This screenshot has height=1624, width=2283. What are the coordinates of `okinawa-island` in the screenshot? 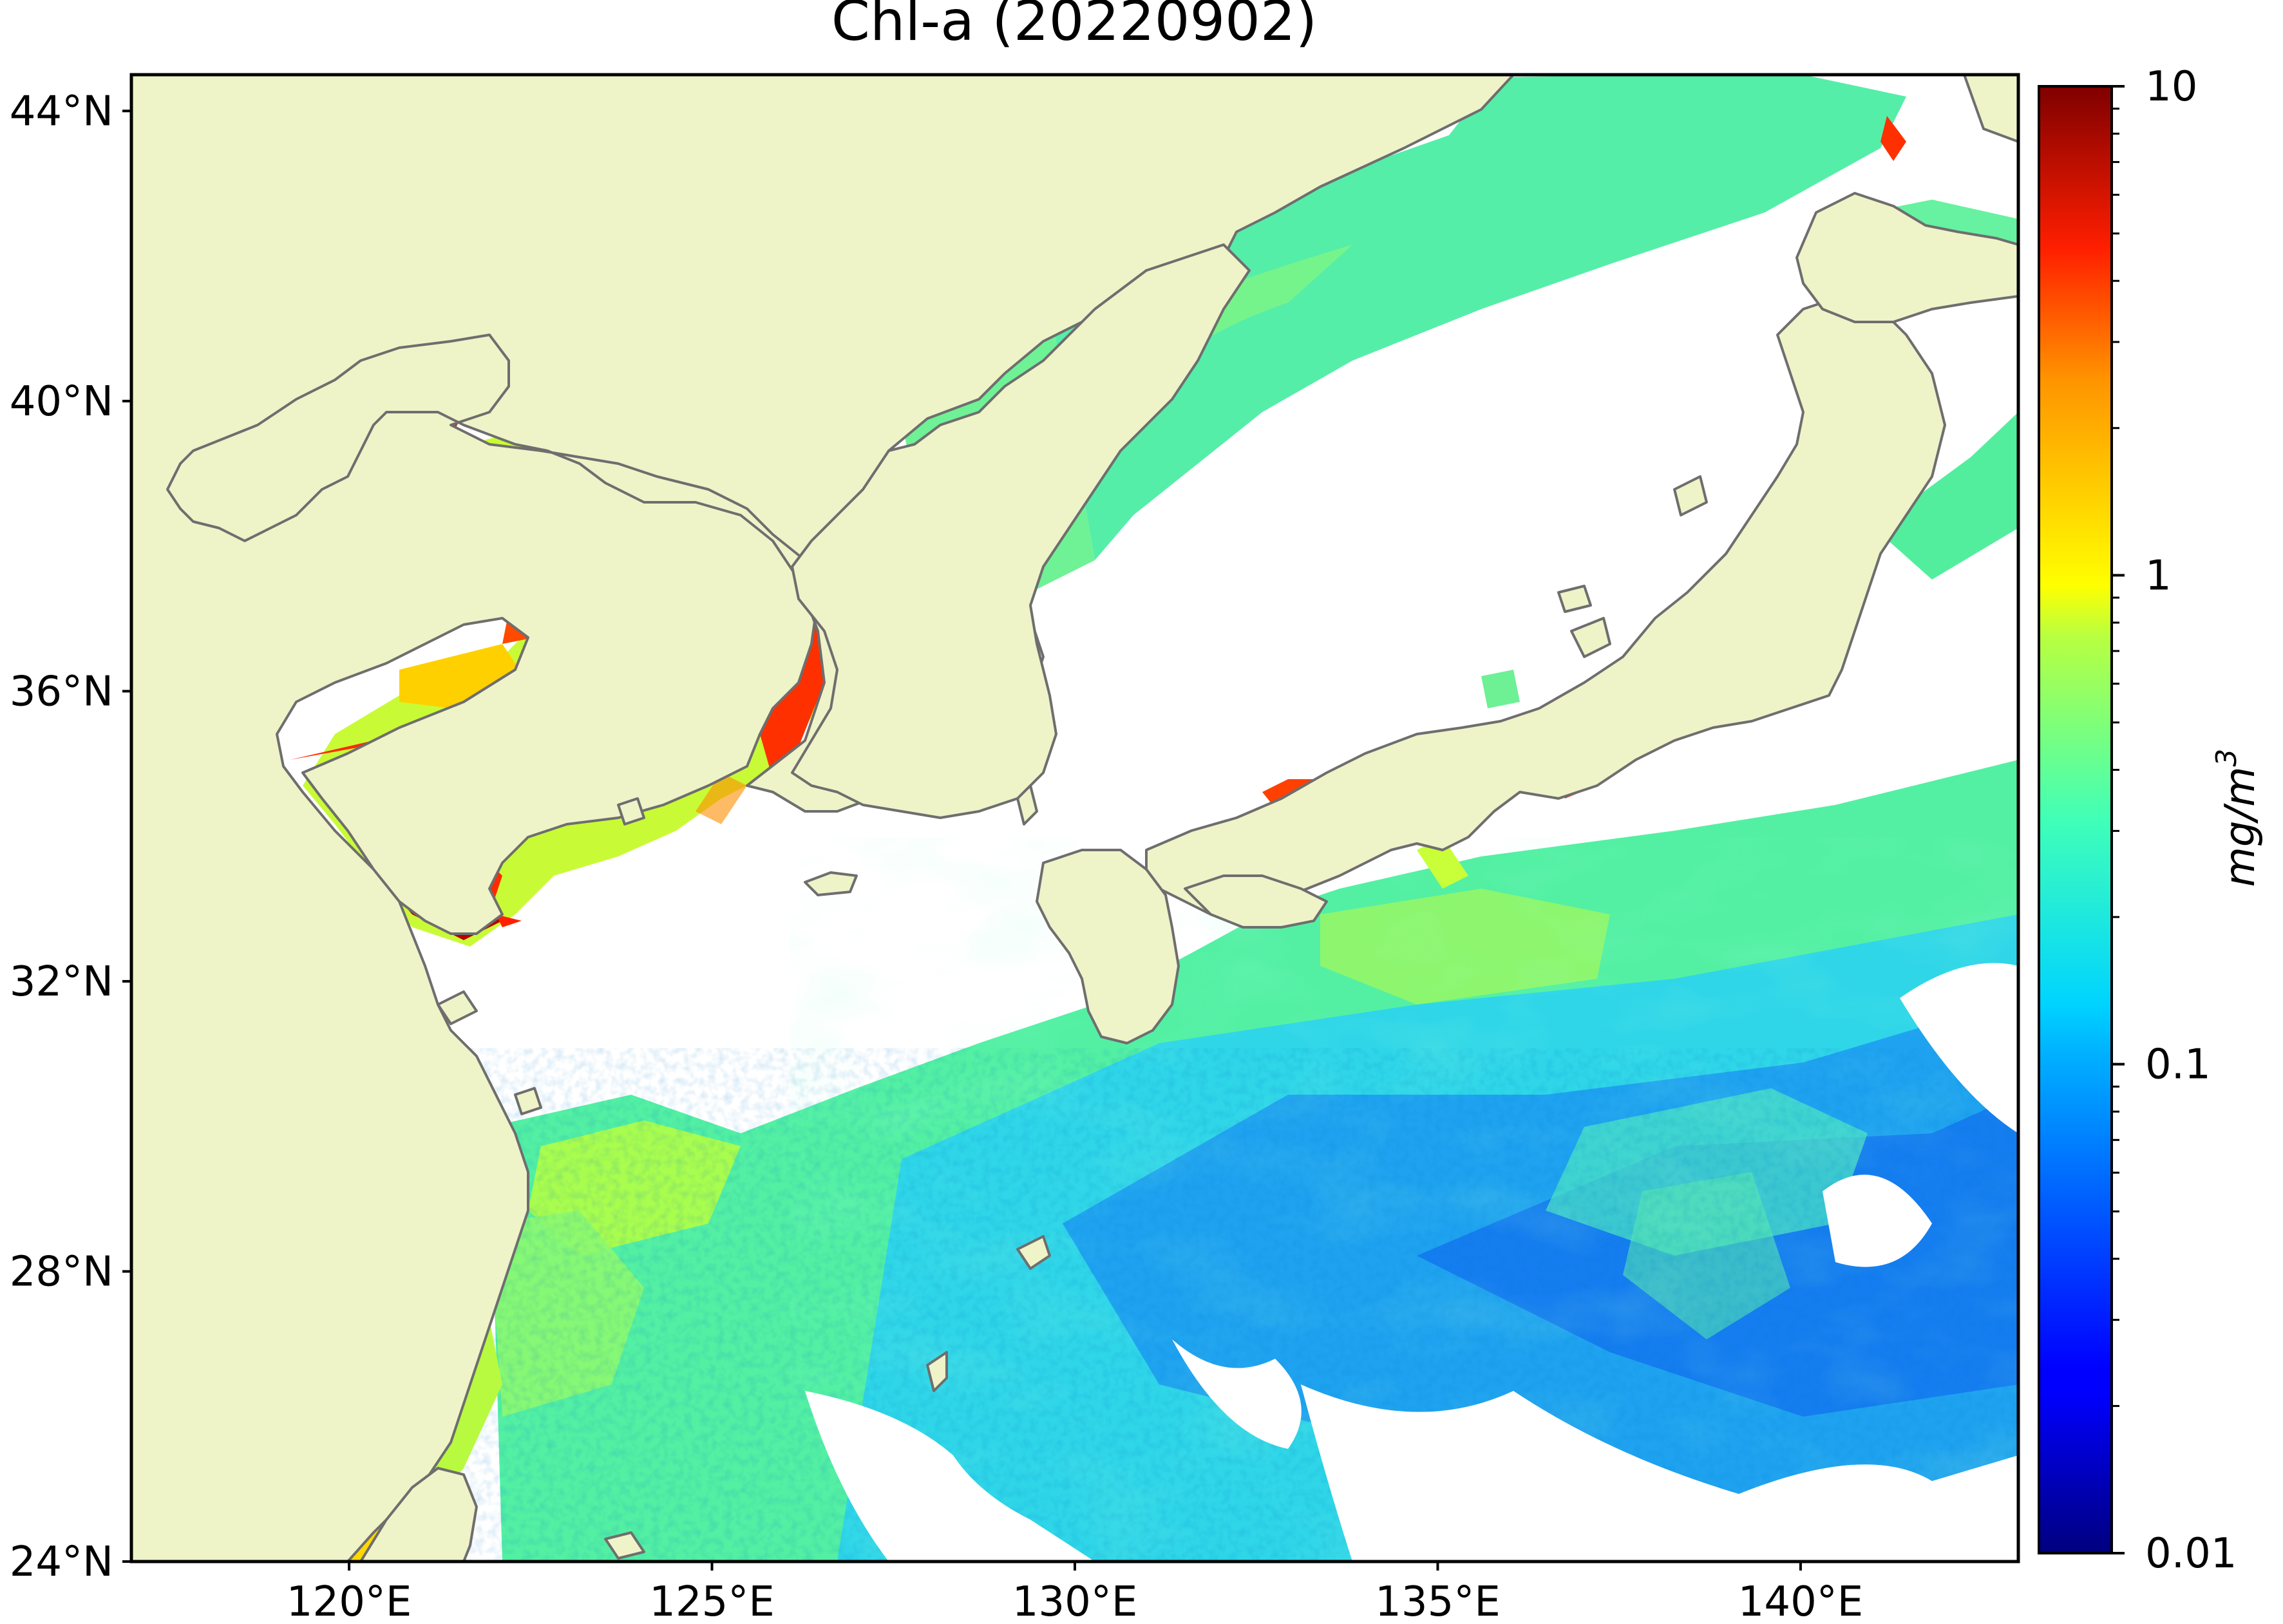 It's located at (937, 1371).